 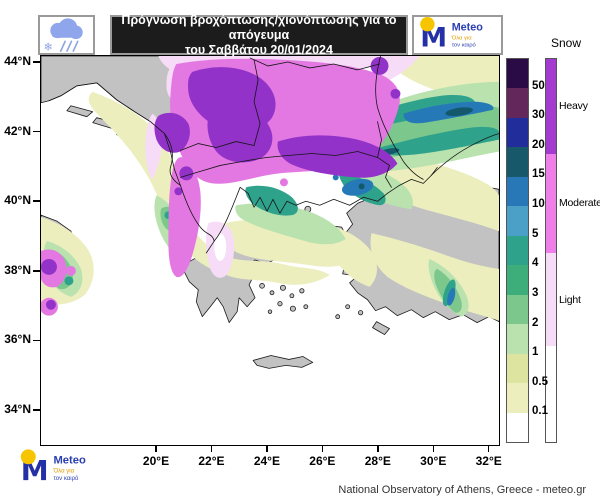 What do you see at coordinates (17, 130) in the screenshot?
I see `lat-label: 42°N` at bounding box center [17, 130].